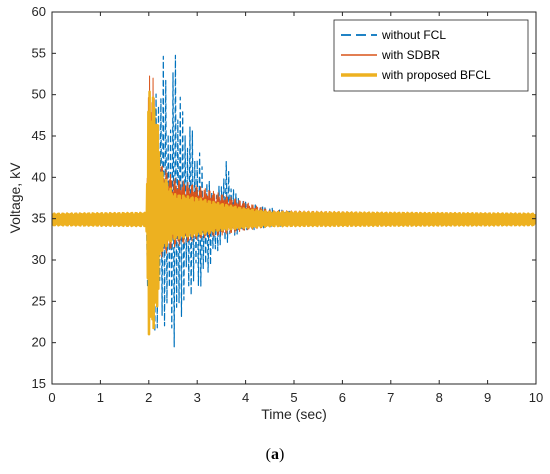  Describe the element at coordinates (39, 176) in the screenshot. I see `y-tick-label: 40` at that location.